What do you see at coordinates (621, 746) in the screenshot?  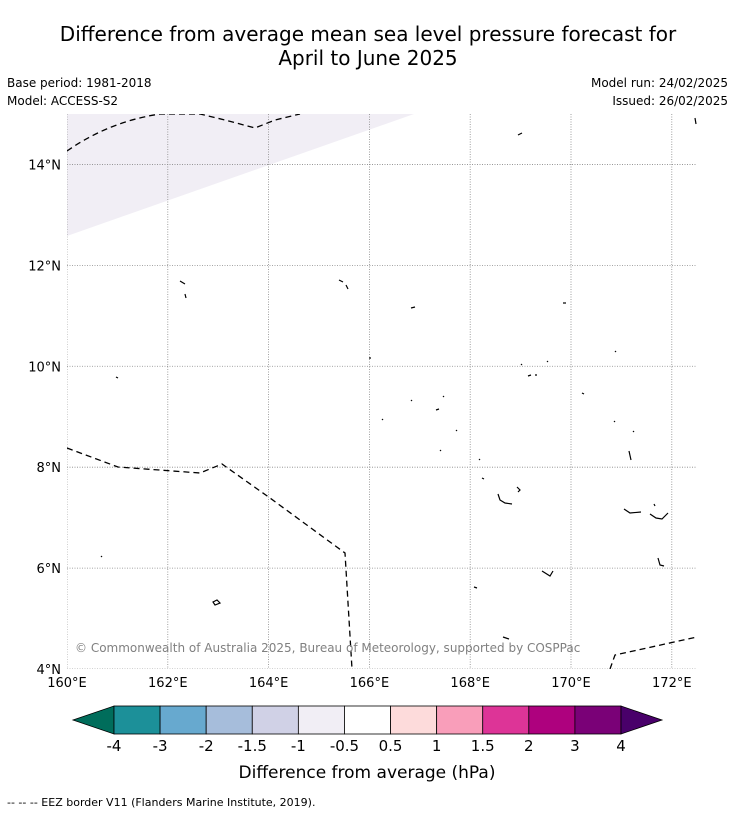 I see `colorbar-tick-label: 4` at bounding box center [621, 746].